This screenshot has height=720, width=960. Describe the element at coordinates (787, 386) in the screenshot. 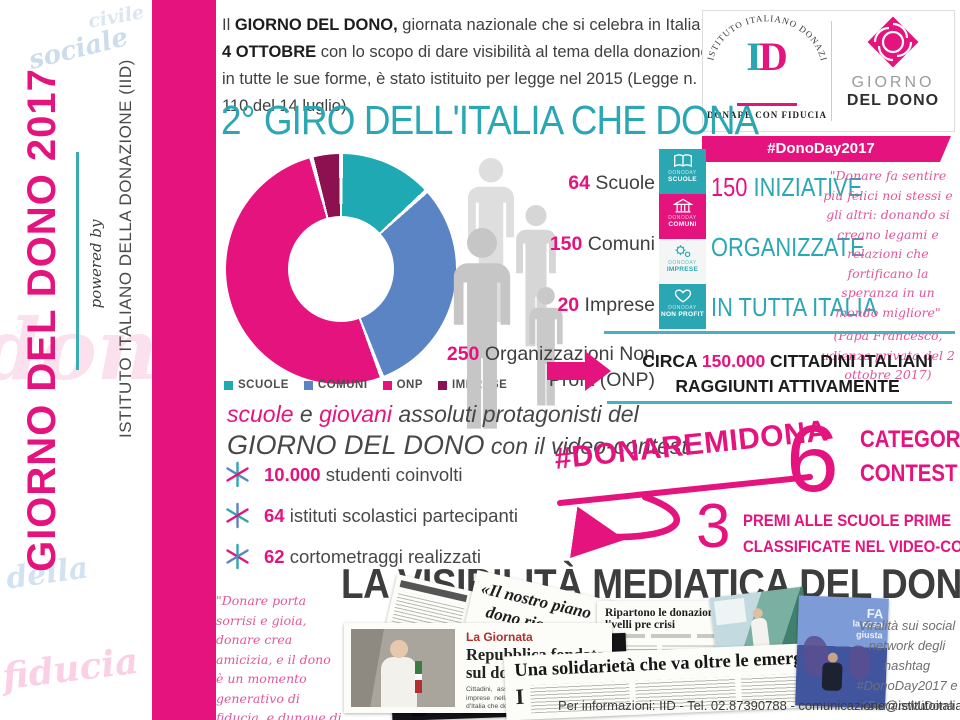

I see `reach-line2: RAGGIUNTI ATTIVAMENTE` at that location.